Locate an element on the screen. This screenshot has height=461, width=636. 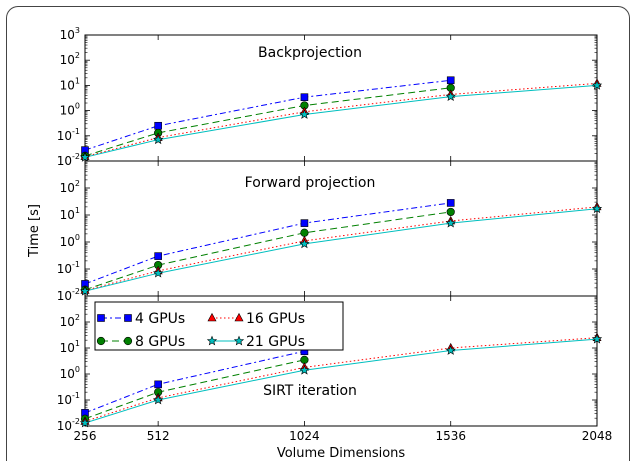
legend-entry: 21 GPUs is located at coordinates (255, 342).